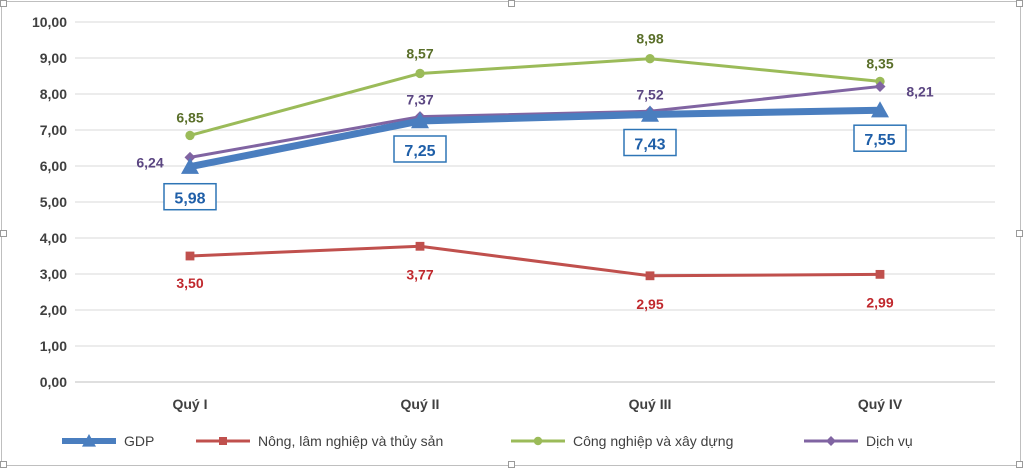  I want to click on data-label-gdp: 5,98, so click(189, 199).